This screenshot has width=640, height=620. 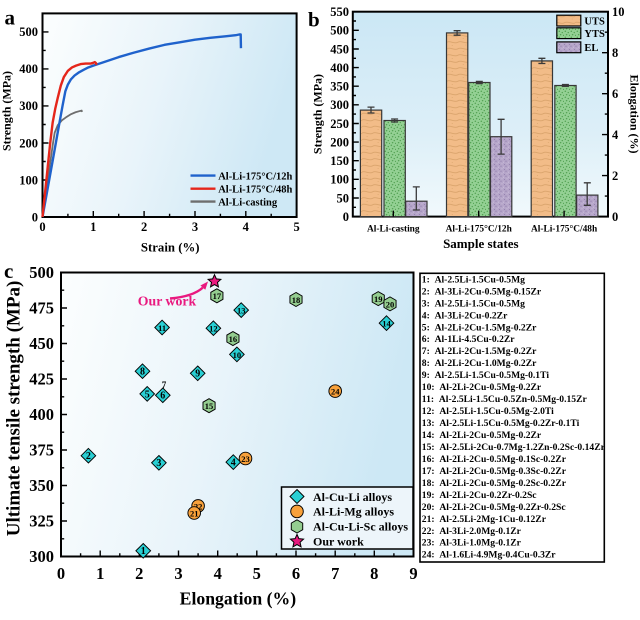 What do you see at coordinates (479, 351) in the screenshot?
I see `svg-text: 7: Al-2Li-2Cu-1.5Mg-0.2Zr` at bounding box center [479, 351].